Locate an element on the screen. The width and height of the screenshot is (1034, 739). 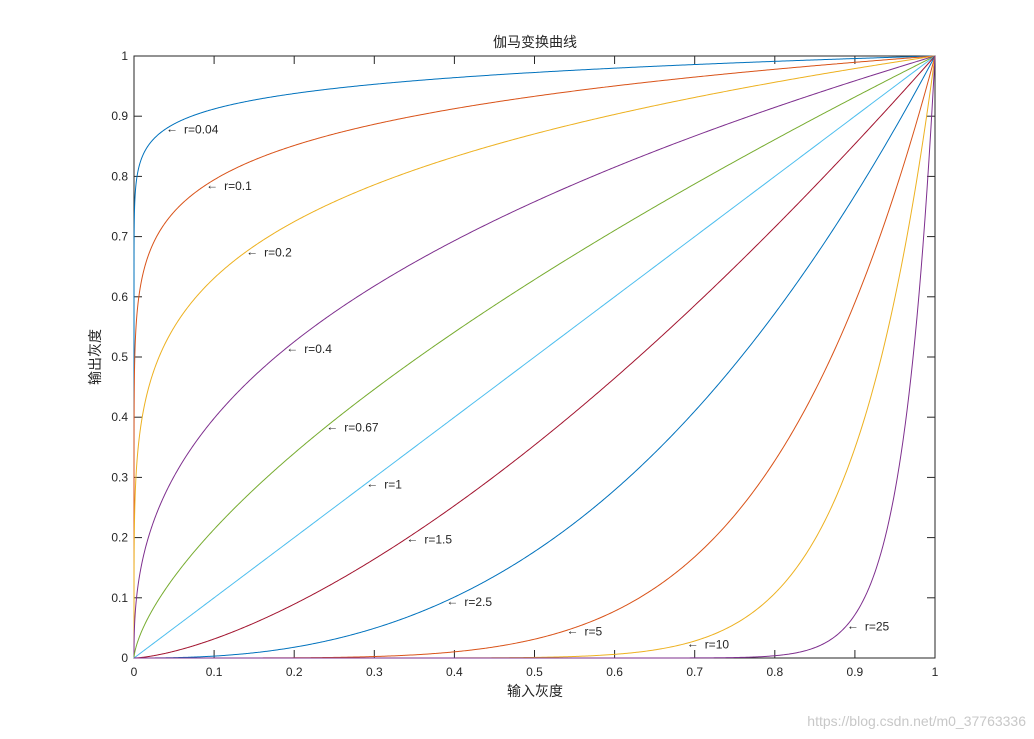
x-tick-label: 0.7 is located at coordinates (694, 672).